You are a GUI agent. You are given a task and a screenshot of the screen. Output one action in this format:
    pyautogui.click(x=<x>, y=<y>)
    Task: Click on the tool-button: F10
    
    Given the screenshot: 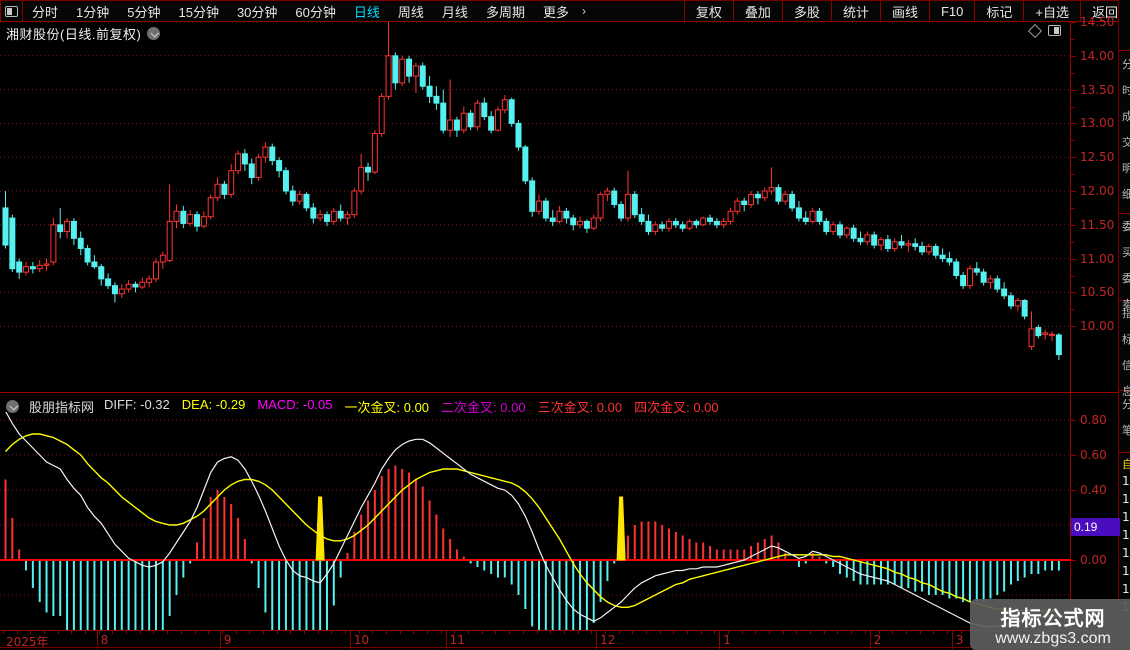 What is the action you would take?
    pyautogui.click(x=951, y=11)
    